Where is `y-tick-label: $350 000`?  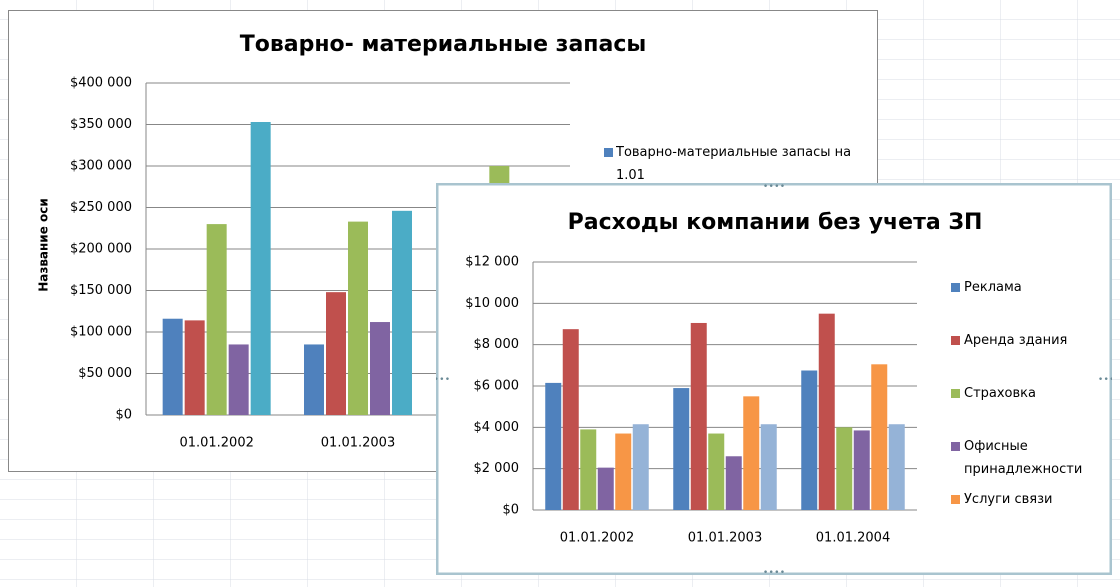
y-tick-label: $350 000 is located at coordinates (101, 124).